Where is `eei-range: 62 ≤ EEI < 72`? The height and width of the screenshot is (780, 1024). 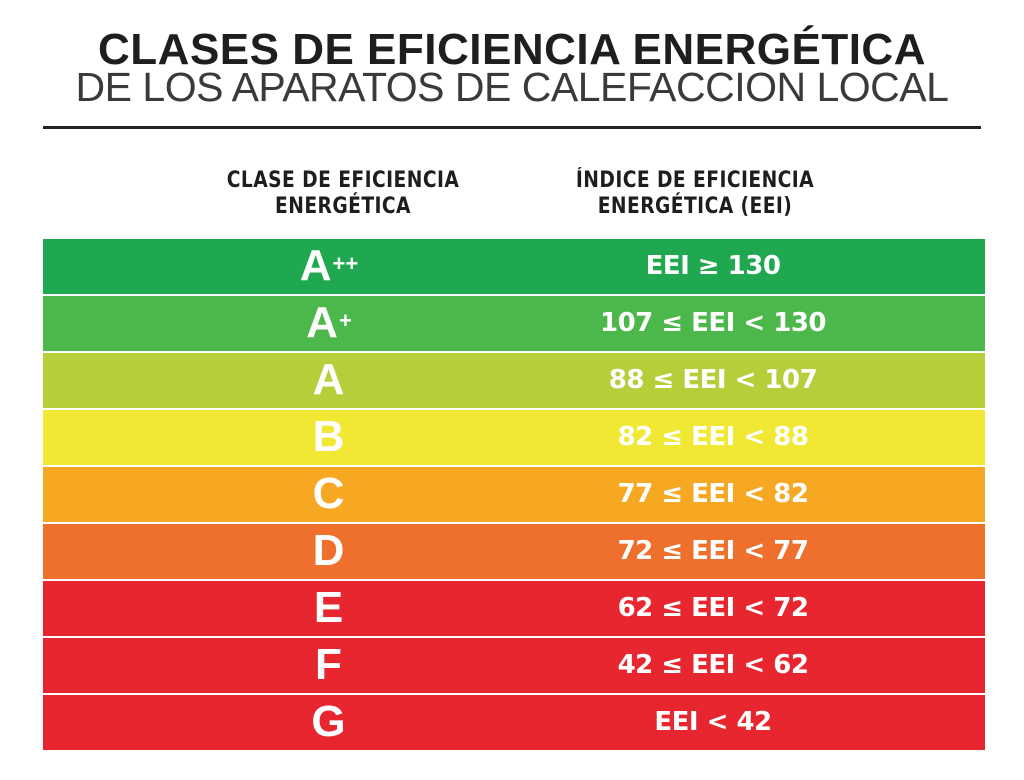 eei-range: 62 ≤ EEI < 72 is located at coordinates (713, 608).